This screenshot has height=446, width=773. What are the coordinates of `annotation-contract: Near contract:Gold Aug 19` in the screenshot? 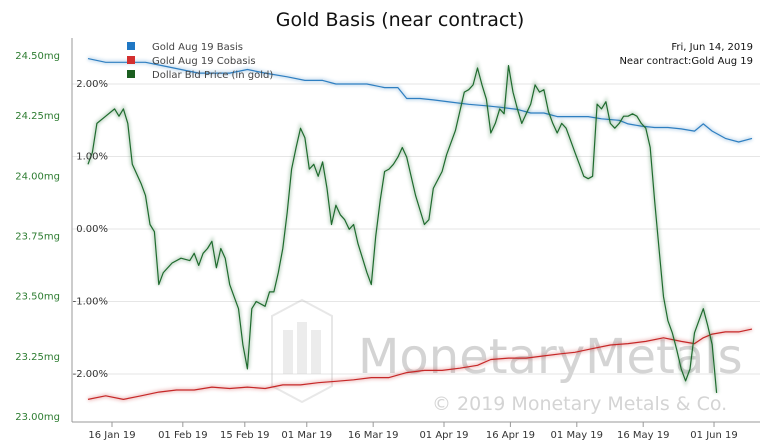 It's located at (686, 61).